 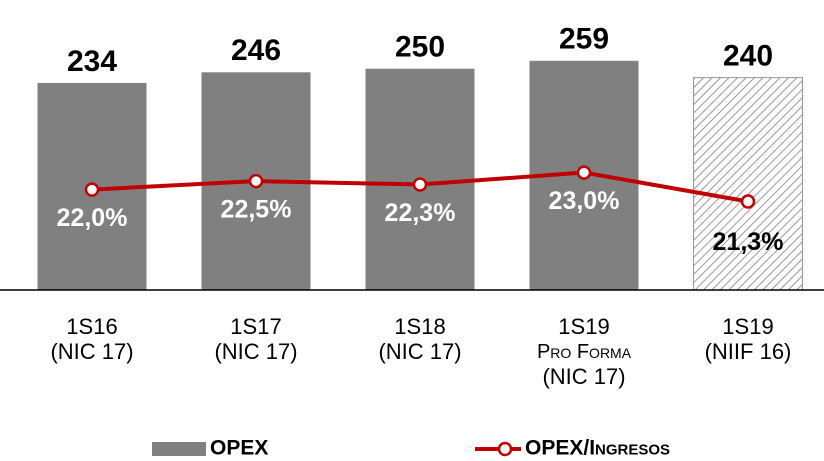 I want to click on legend-swatch, so click(x=179, y=449).